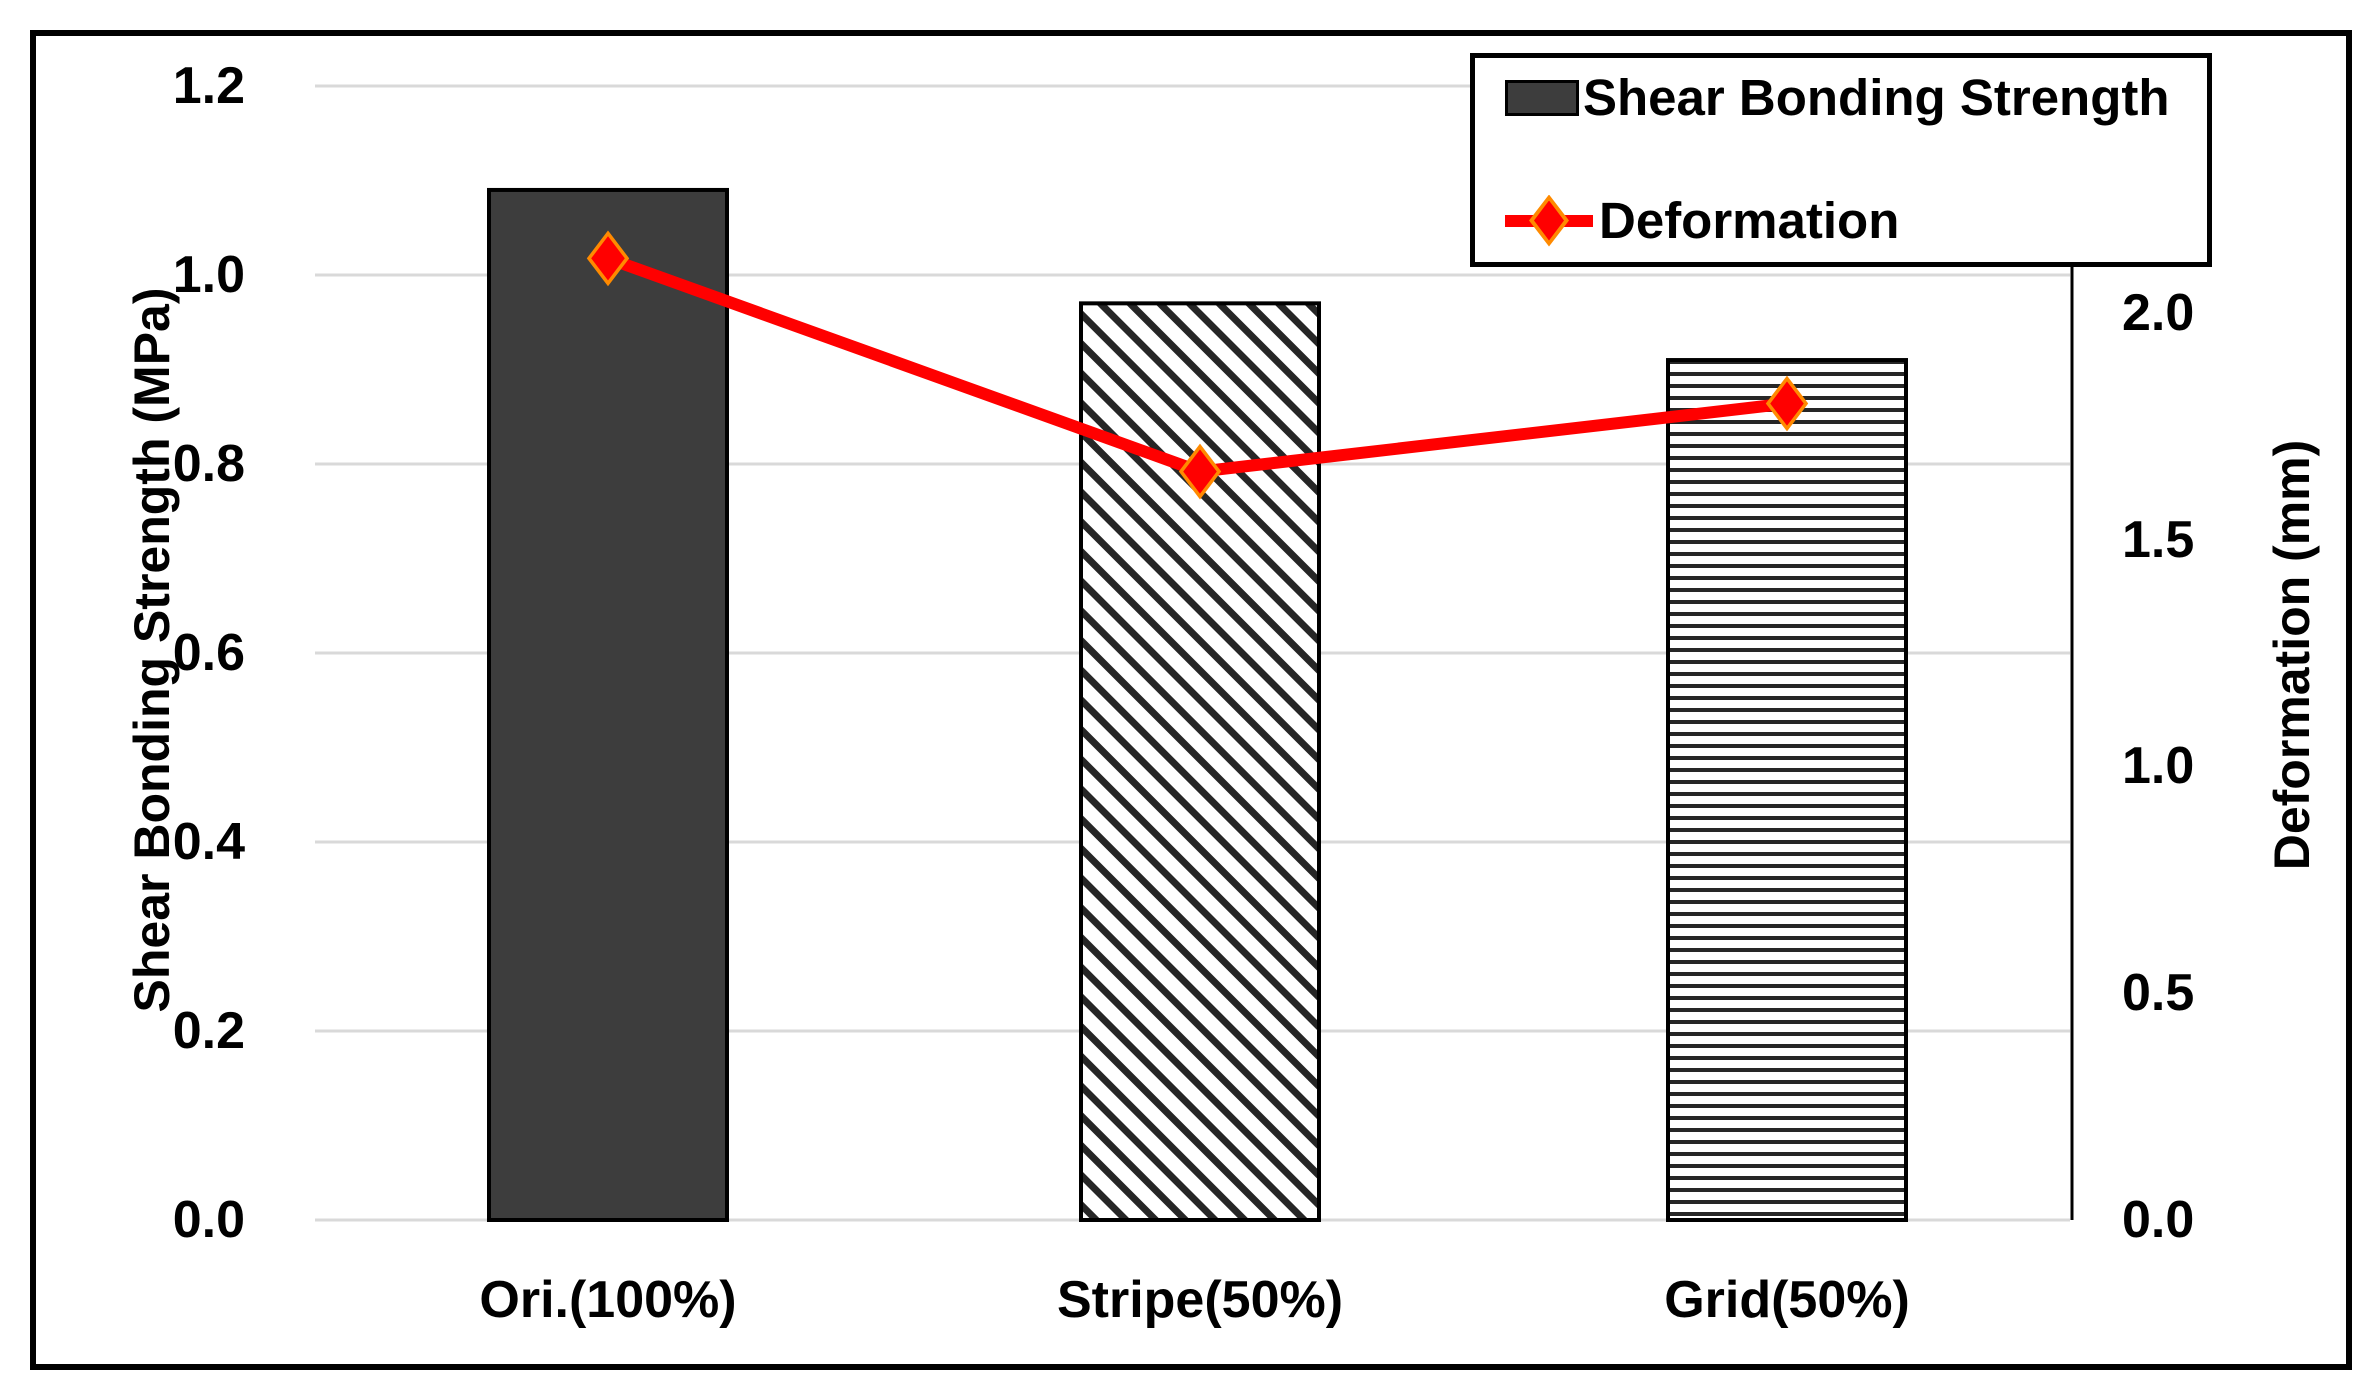 The width and height of the screenshot is (2378, 1392). Describe the element at coordinates (1841, 160) in the screenshot. I see `legend: Shear Bonding Strength Deformation` at that location.